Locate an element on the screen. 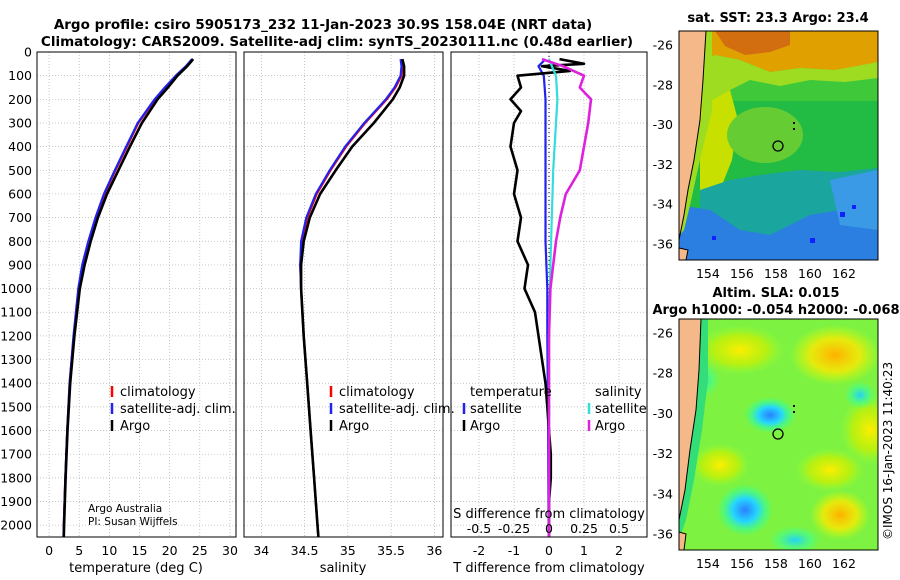 This screenshot has height=580, width=900. sla-land is located at coordinates (690, 420).